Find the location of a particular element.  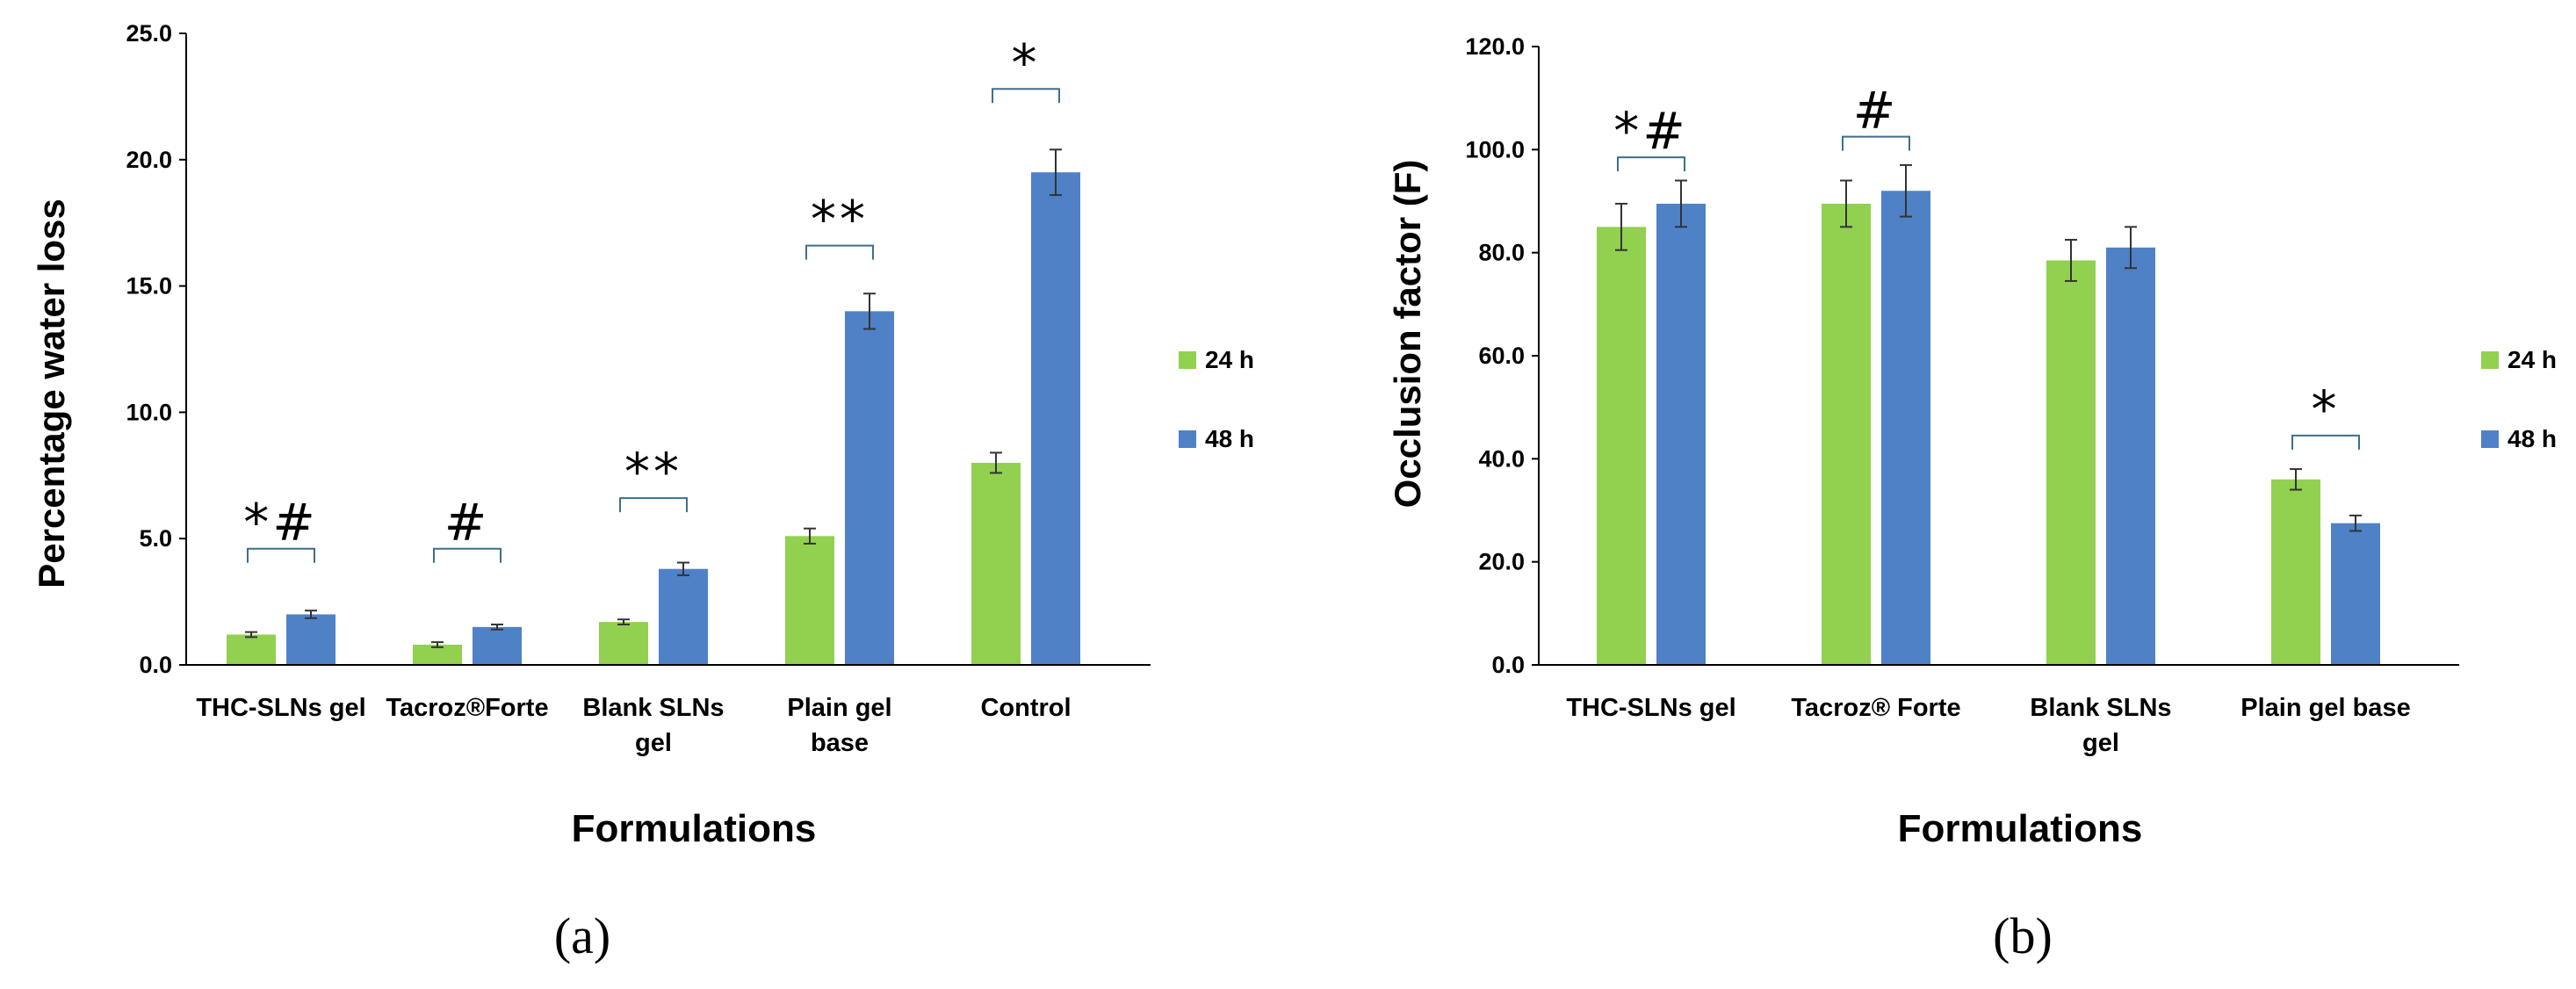

x-tick-label: Control is located at coordinates (1025, 708).